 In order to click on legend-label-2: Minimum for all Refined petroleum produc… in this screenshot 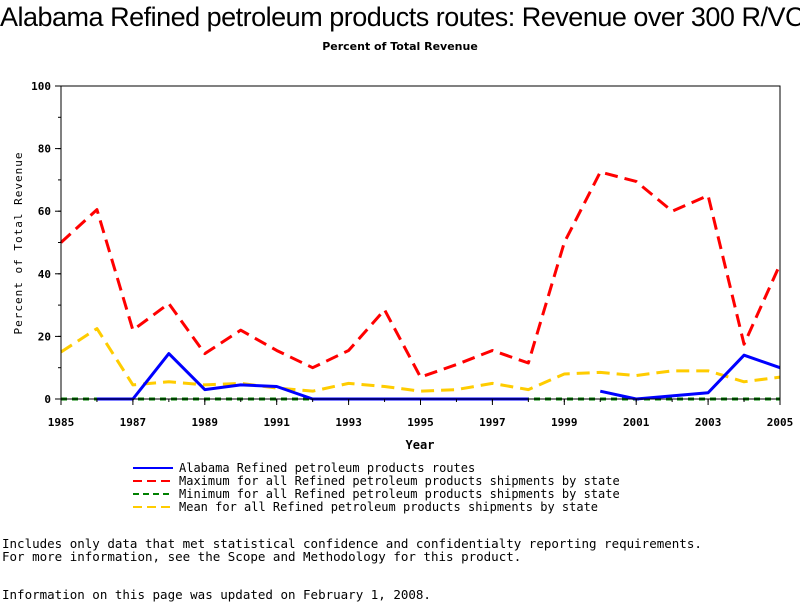, I will do `click(399, 494)`.